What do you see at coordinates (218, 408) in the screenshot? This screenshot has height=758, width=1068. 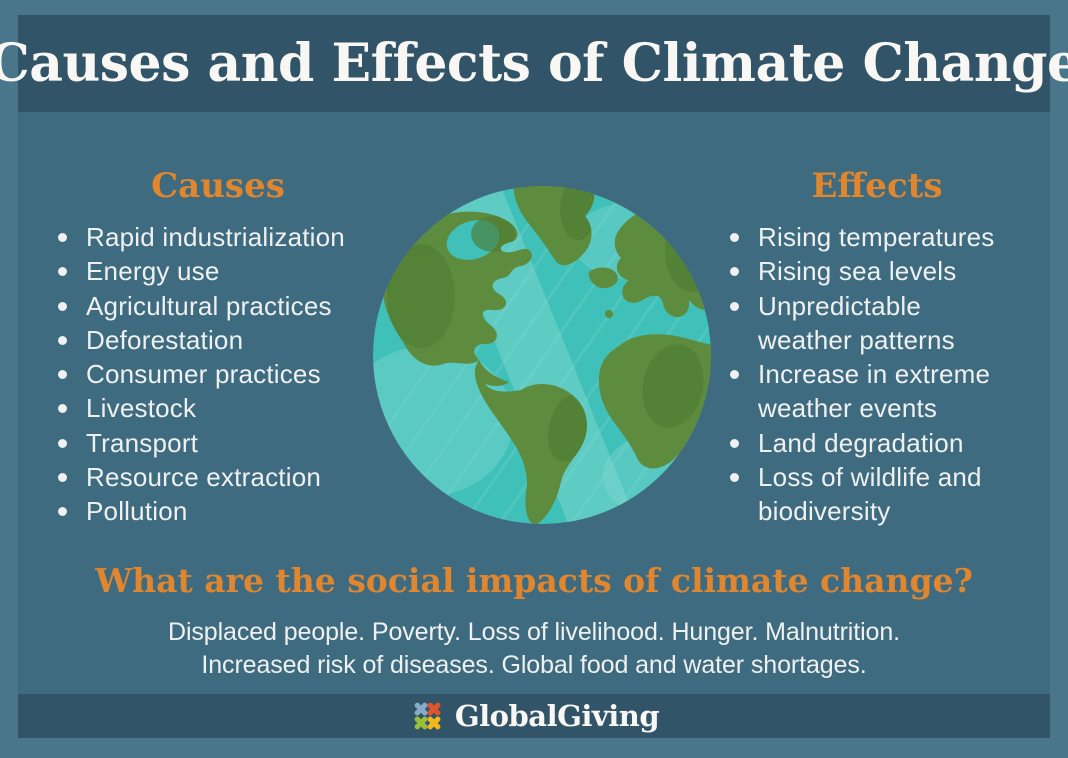 I see `list-item: Livestock` at bounding box center [218, 408].